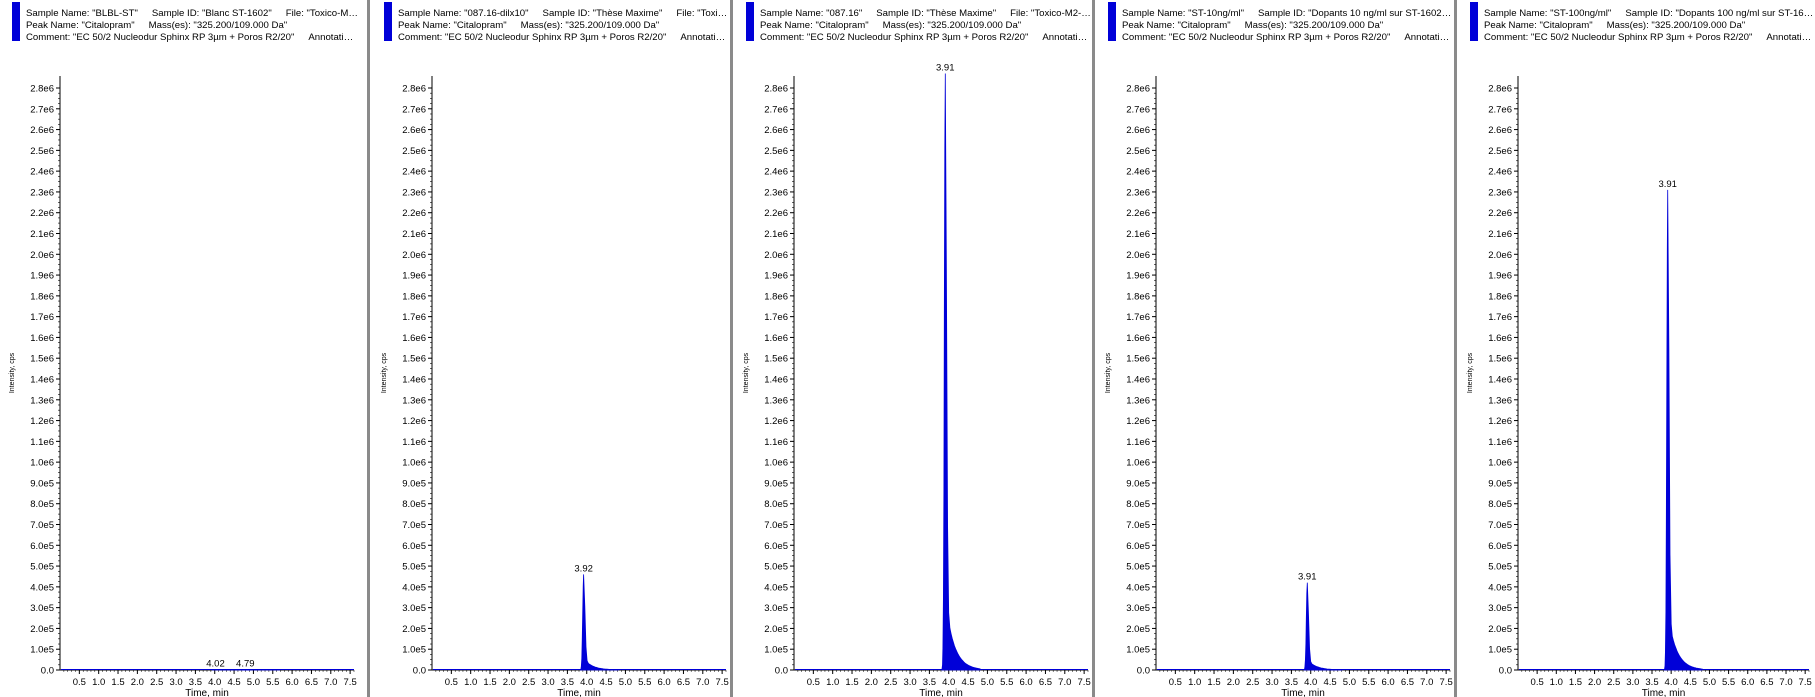 Image resolution: width=1815 pixels, height=697 pixels. I want to click on x-axis-title: Time, min, so click(1303, 692).